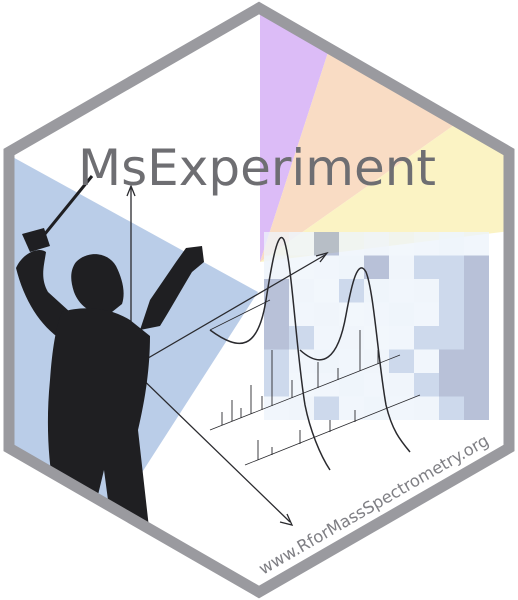 Image resolution: width=518 pixels, height=600 pixels. I want to click on logo-title: MsExperiment, so click(257, 168).